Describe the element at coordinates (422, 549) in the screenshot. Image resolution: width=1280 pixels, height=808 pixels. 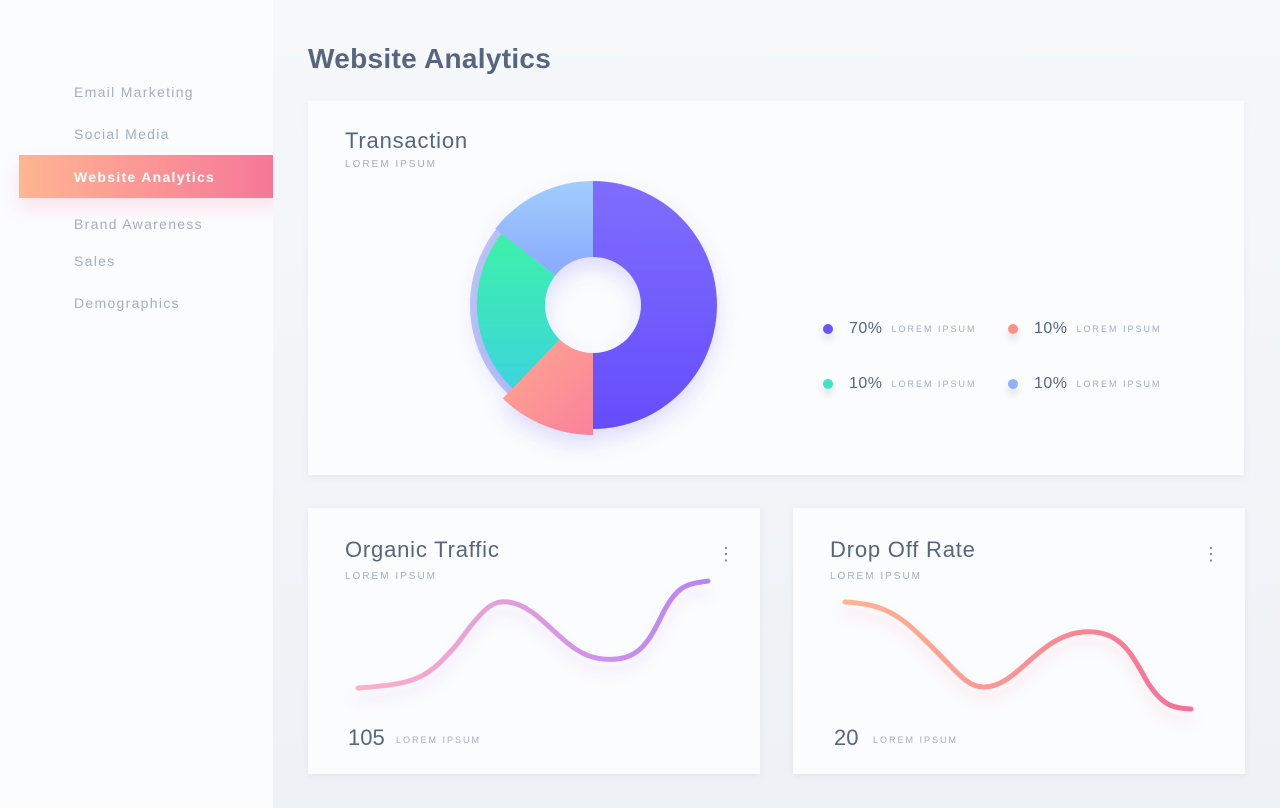
I see `card-title: Organic Traffic` at that location.